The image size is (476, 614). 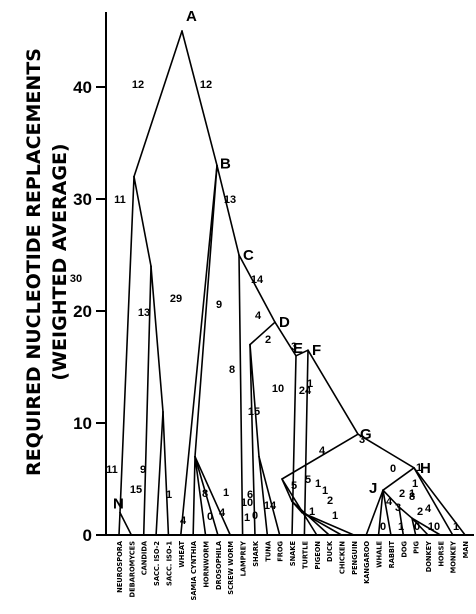 I want to click on branch-length-label: 14, so click(x=257, y=280).